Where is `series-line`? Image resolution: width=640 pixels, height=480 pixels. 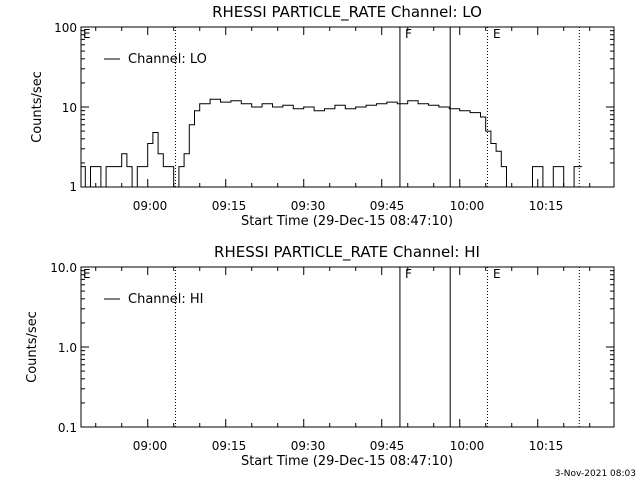
series-line is located at coordinates (332, 143).